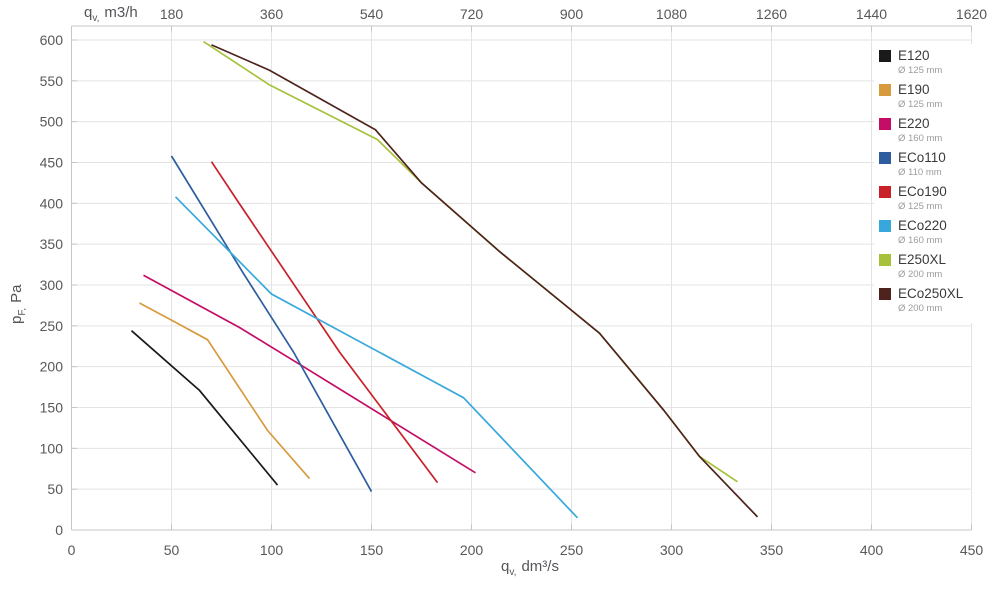 This screenshot has height=594, width=1000. What do you see at coordinates (88, 12) in the screenshot?
I see `top-axis-title-base: q` at bounding box center [88, 12].